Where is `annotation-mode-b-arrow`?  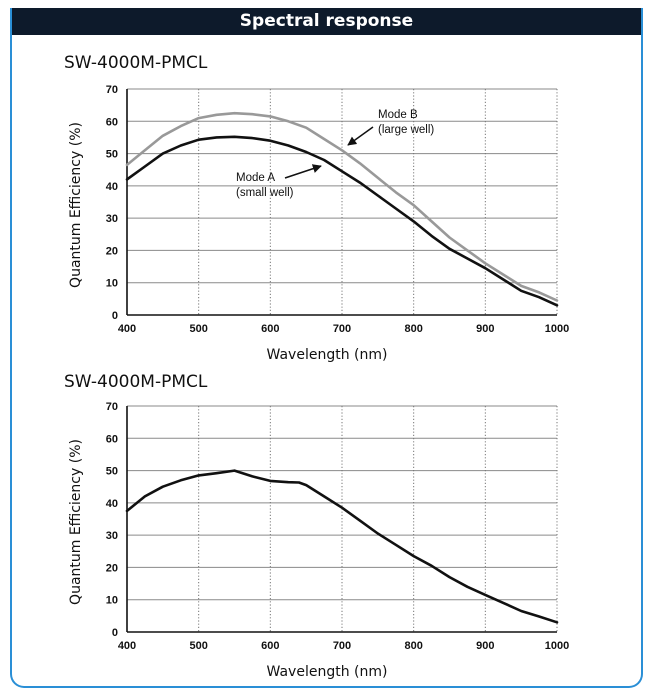
annotation-mode-b-arrow is located at coordinates (360, 136).